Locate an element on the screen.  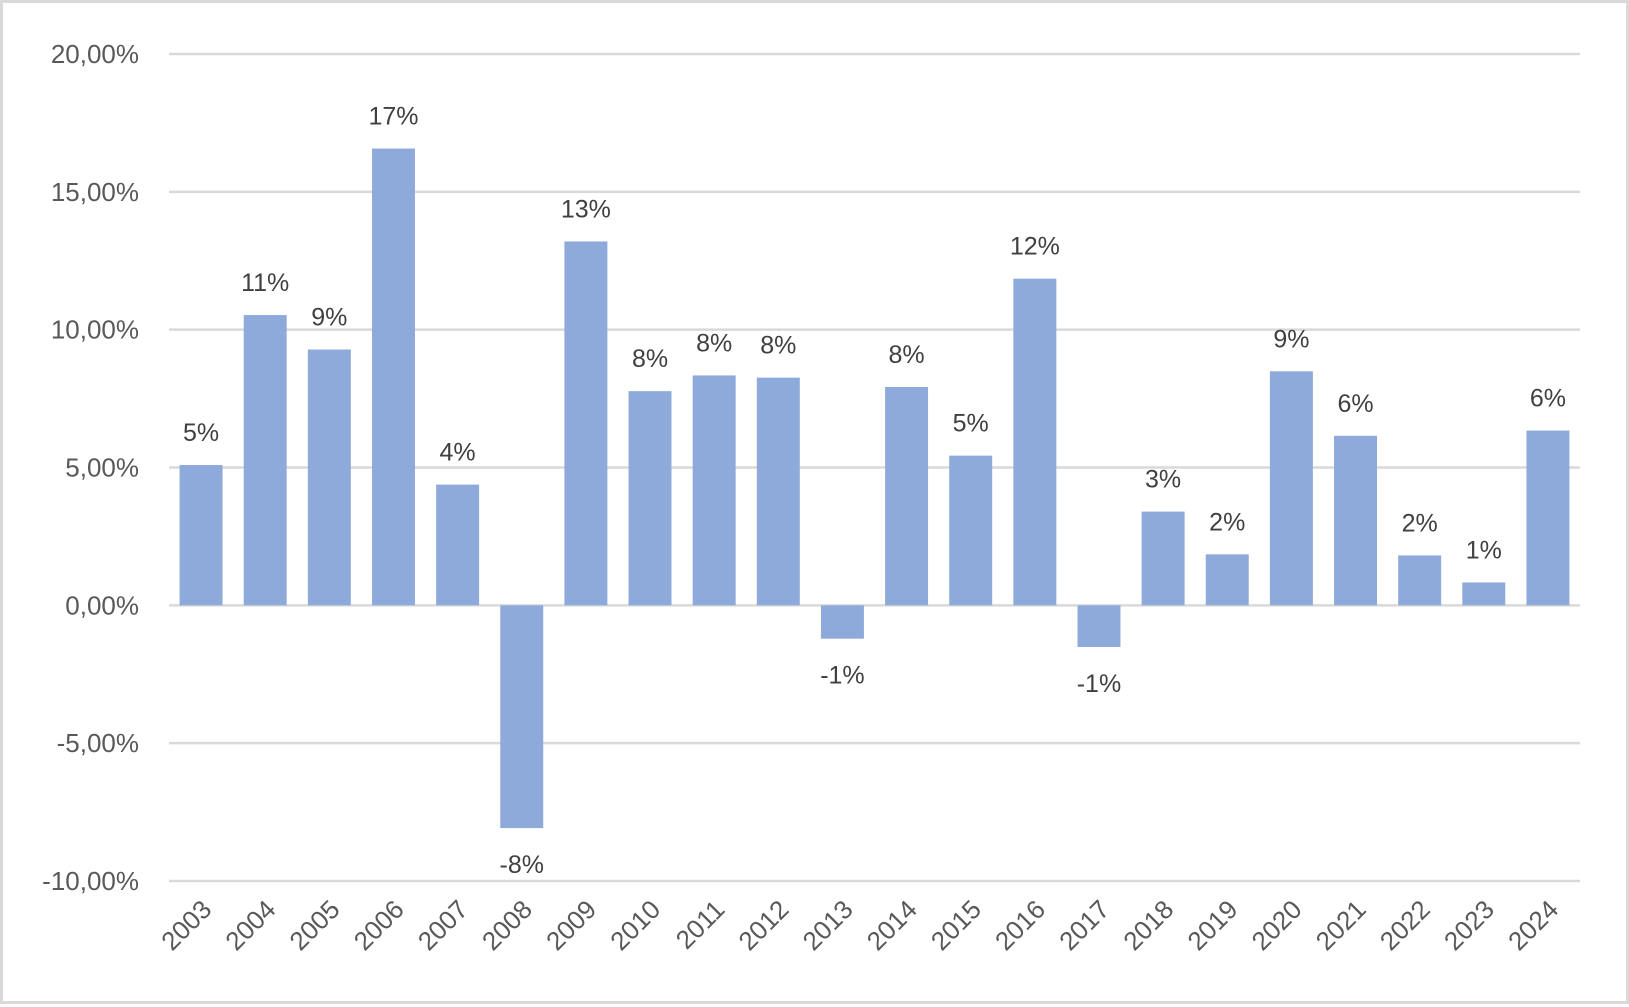
x-tick-label: 2021 is located at coordinates (1341, 925).